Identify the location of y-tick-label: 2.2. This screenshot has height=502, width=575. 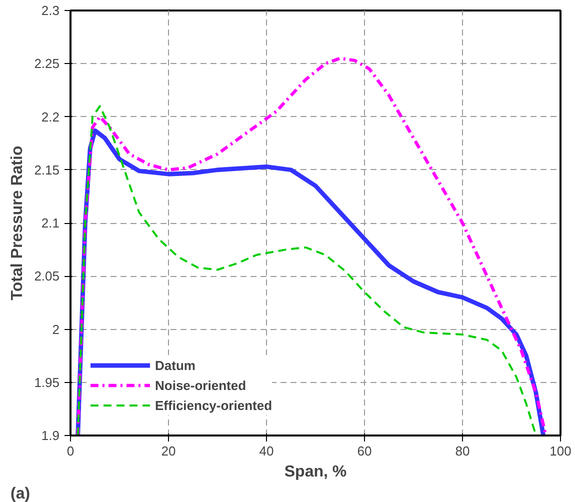
(50, 116).